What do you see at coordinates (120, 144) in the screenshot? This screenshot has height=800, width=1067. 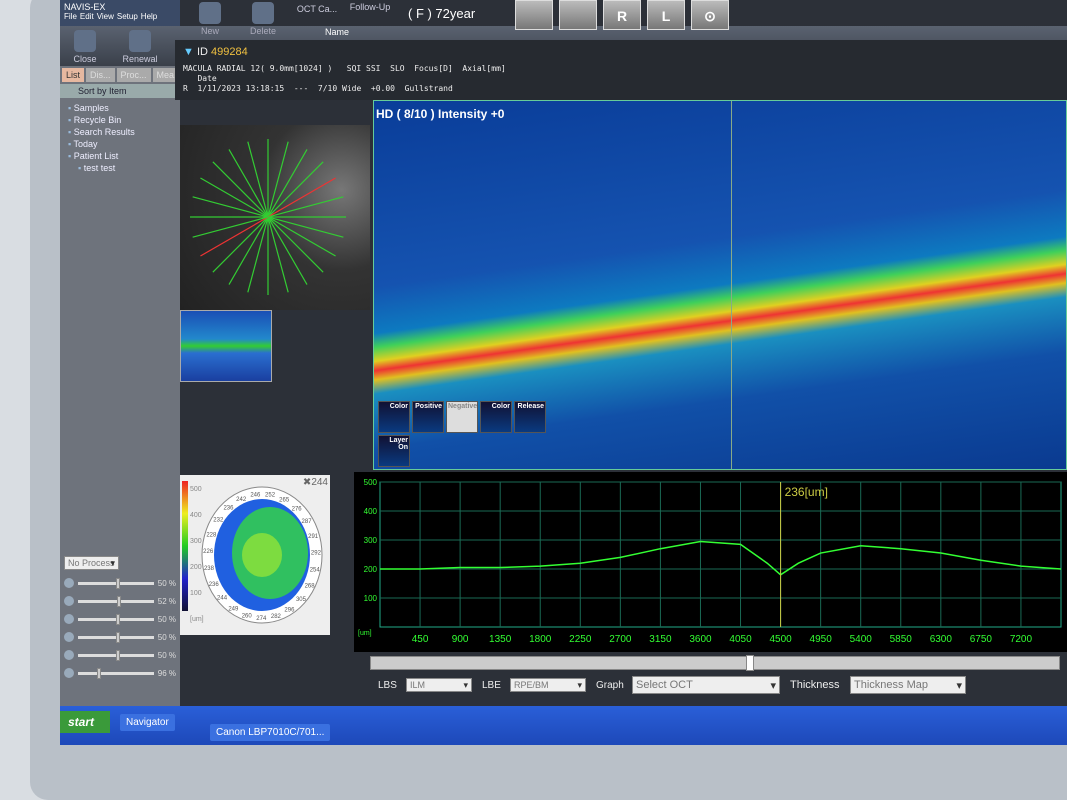 I see `tree-today: Today` at bounding box center [120, 144].